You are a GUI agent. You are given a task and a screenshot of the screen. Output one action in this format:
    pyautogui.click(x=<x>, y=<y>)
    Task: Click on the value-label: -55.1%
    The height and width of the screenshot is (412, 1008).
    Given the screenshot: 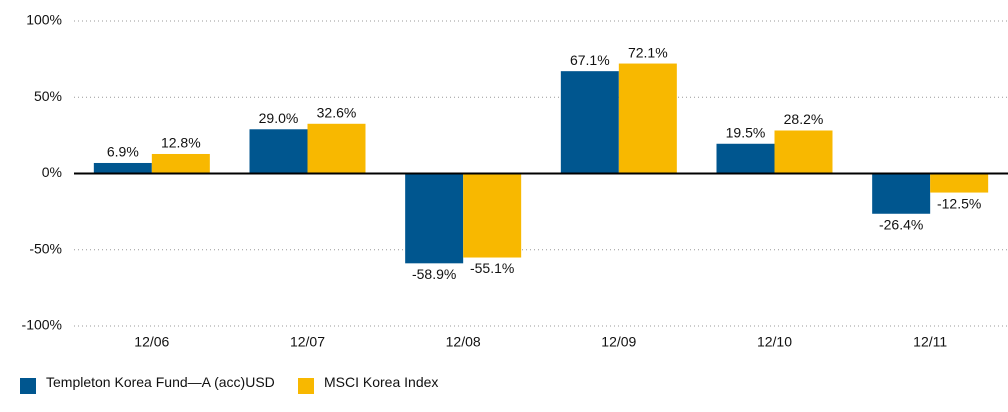 What is the action you would take?
    pyautogui.click(x=492, y=268)
    